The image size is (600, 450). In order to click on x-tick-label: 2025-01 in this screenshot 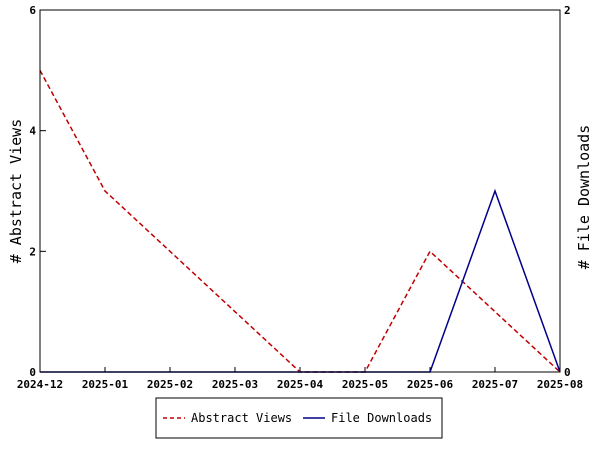, I will do `click(105, 384)`.